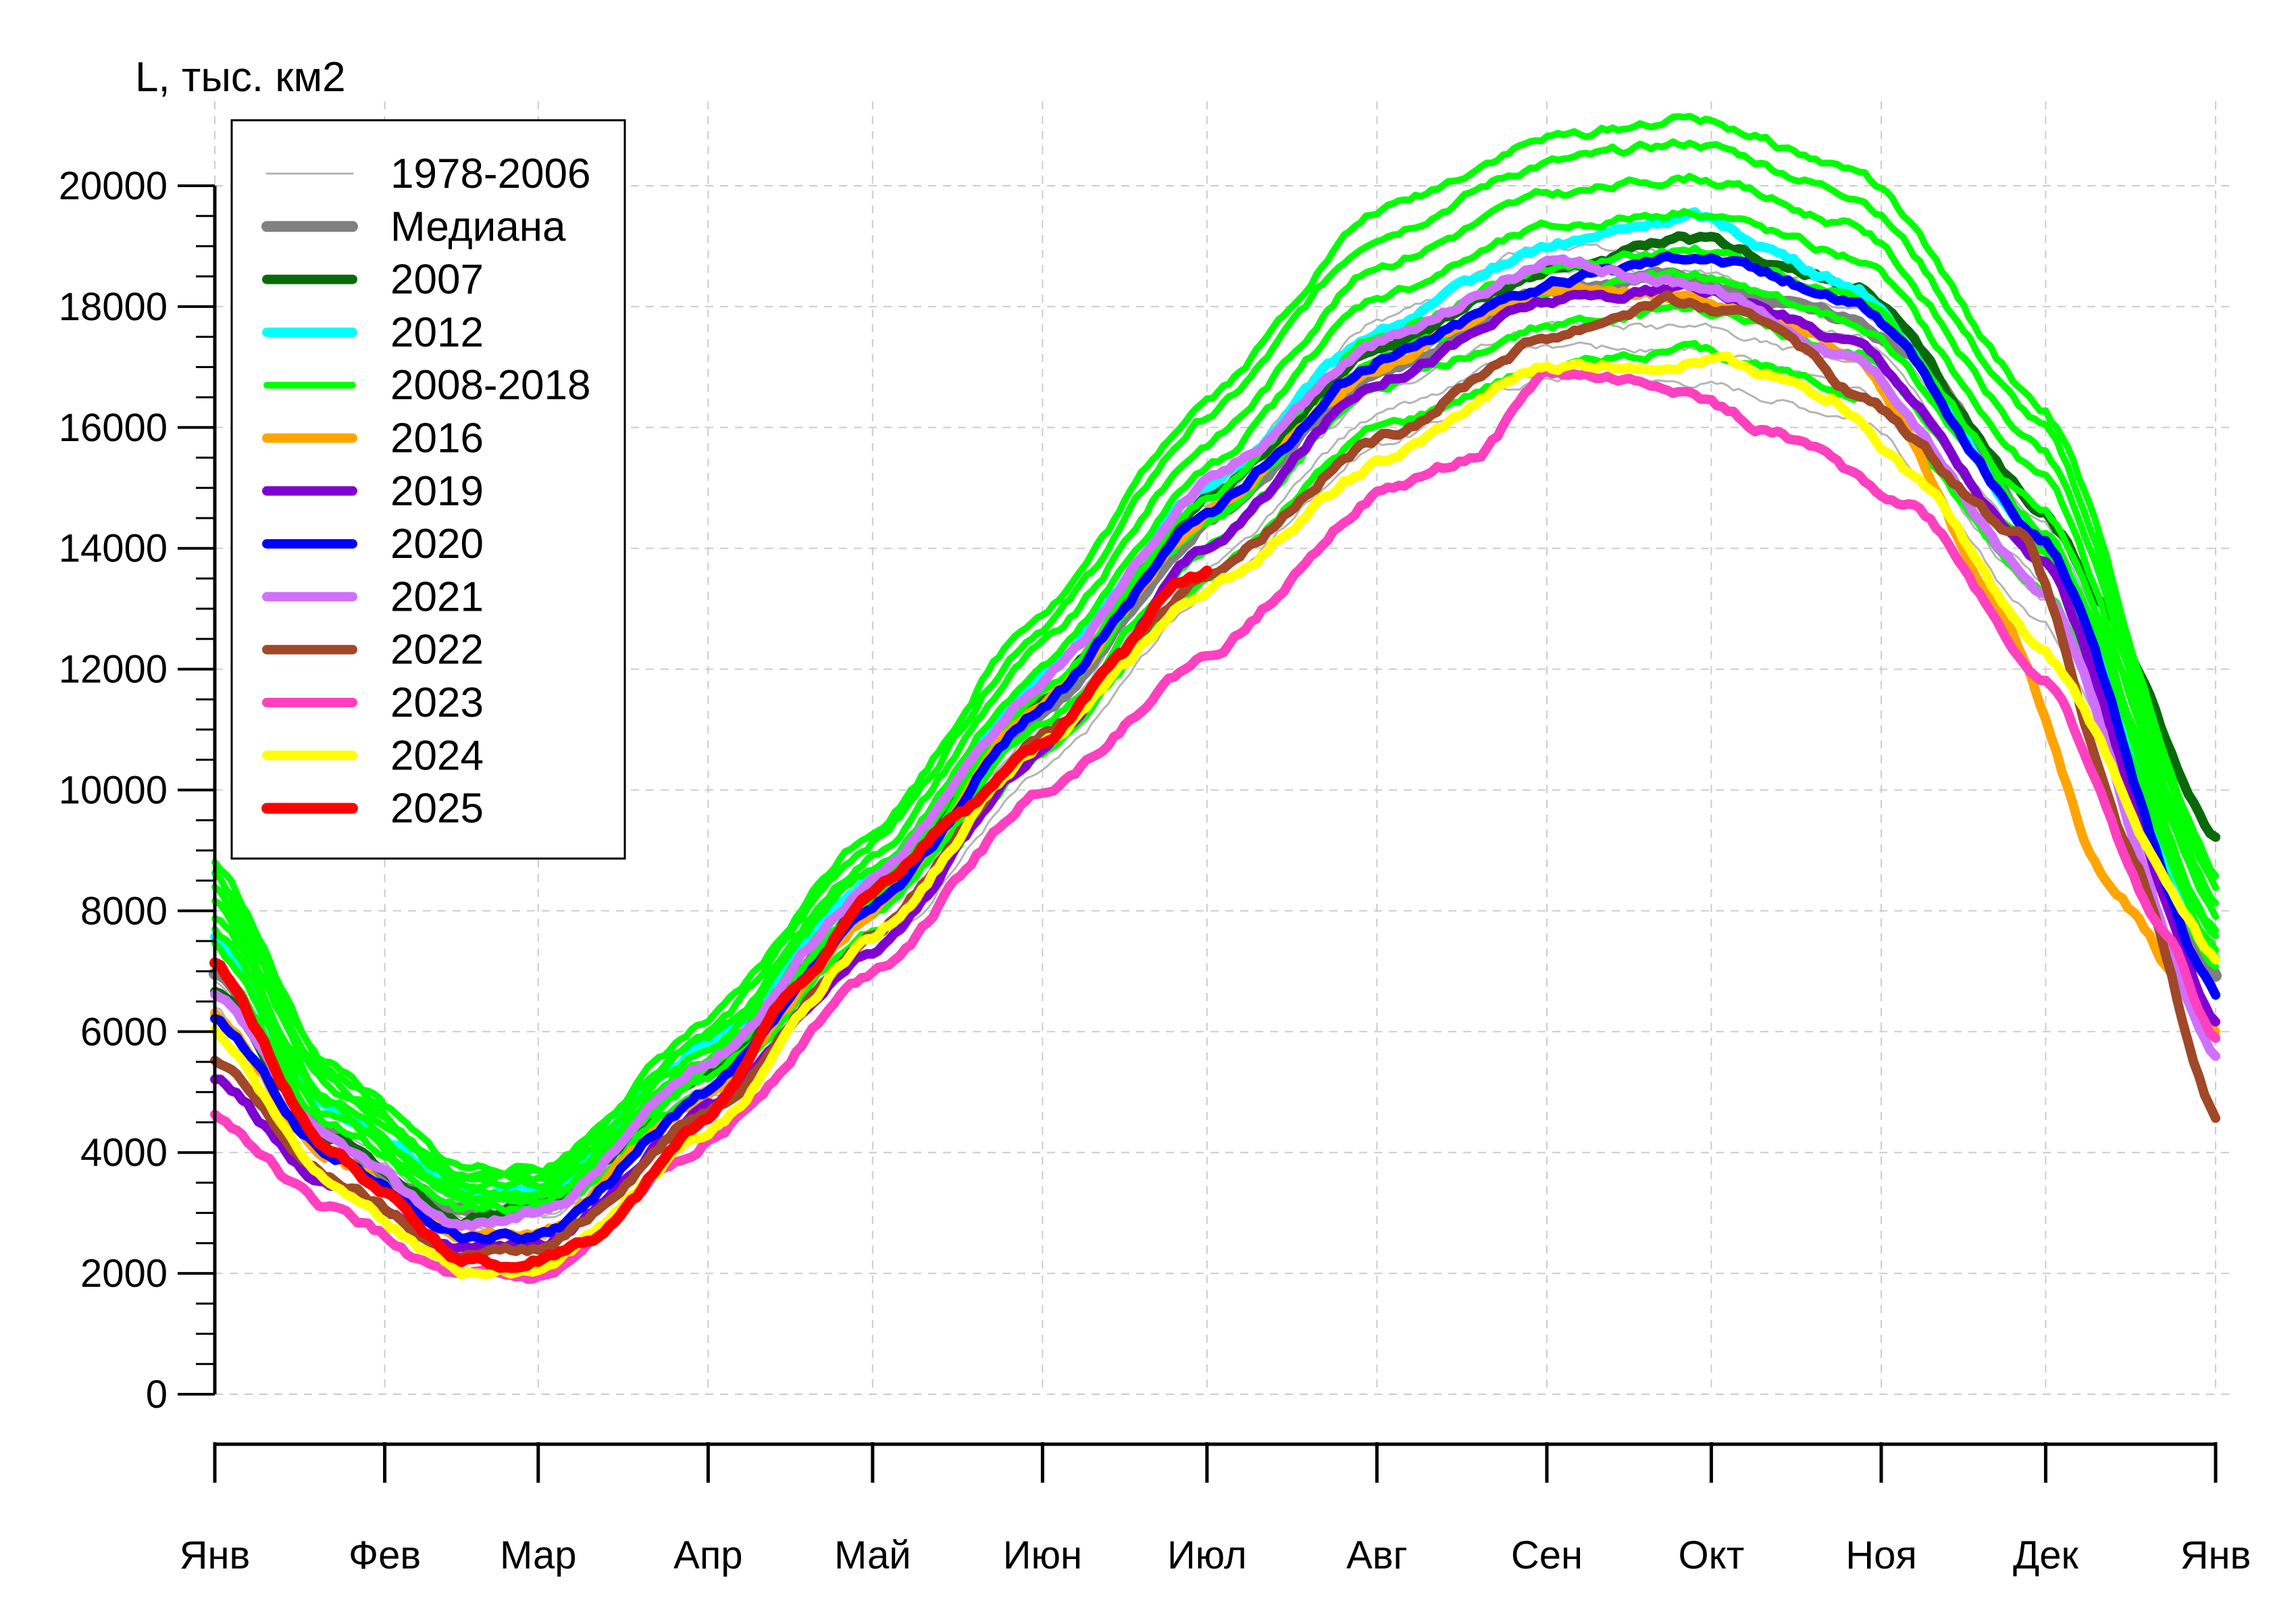  I want to click on y-tick-label: 8000, so click(124, 911).